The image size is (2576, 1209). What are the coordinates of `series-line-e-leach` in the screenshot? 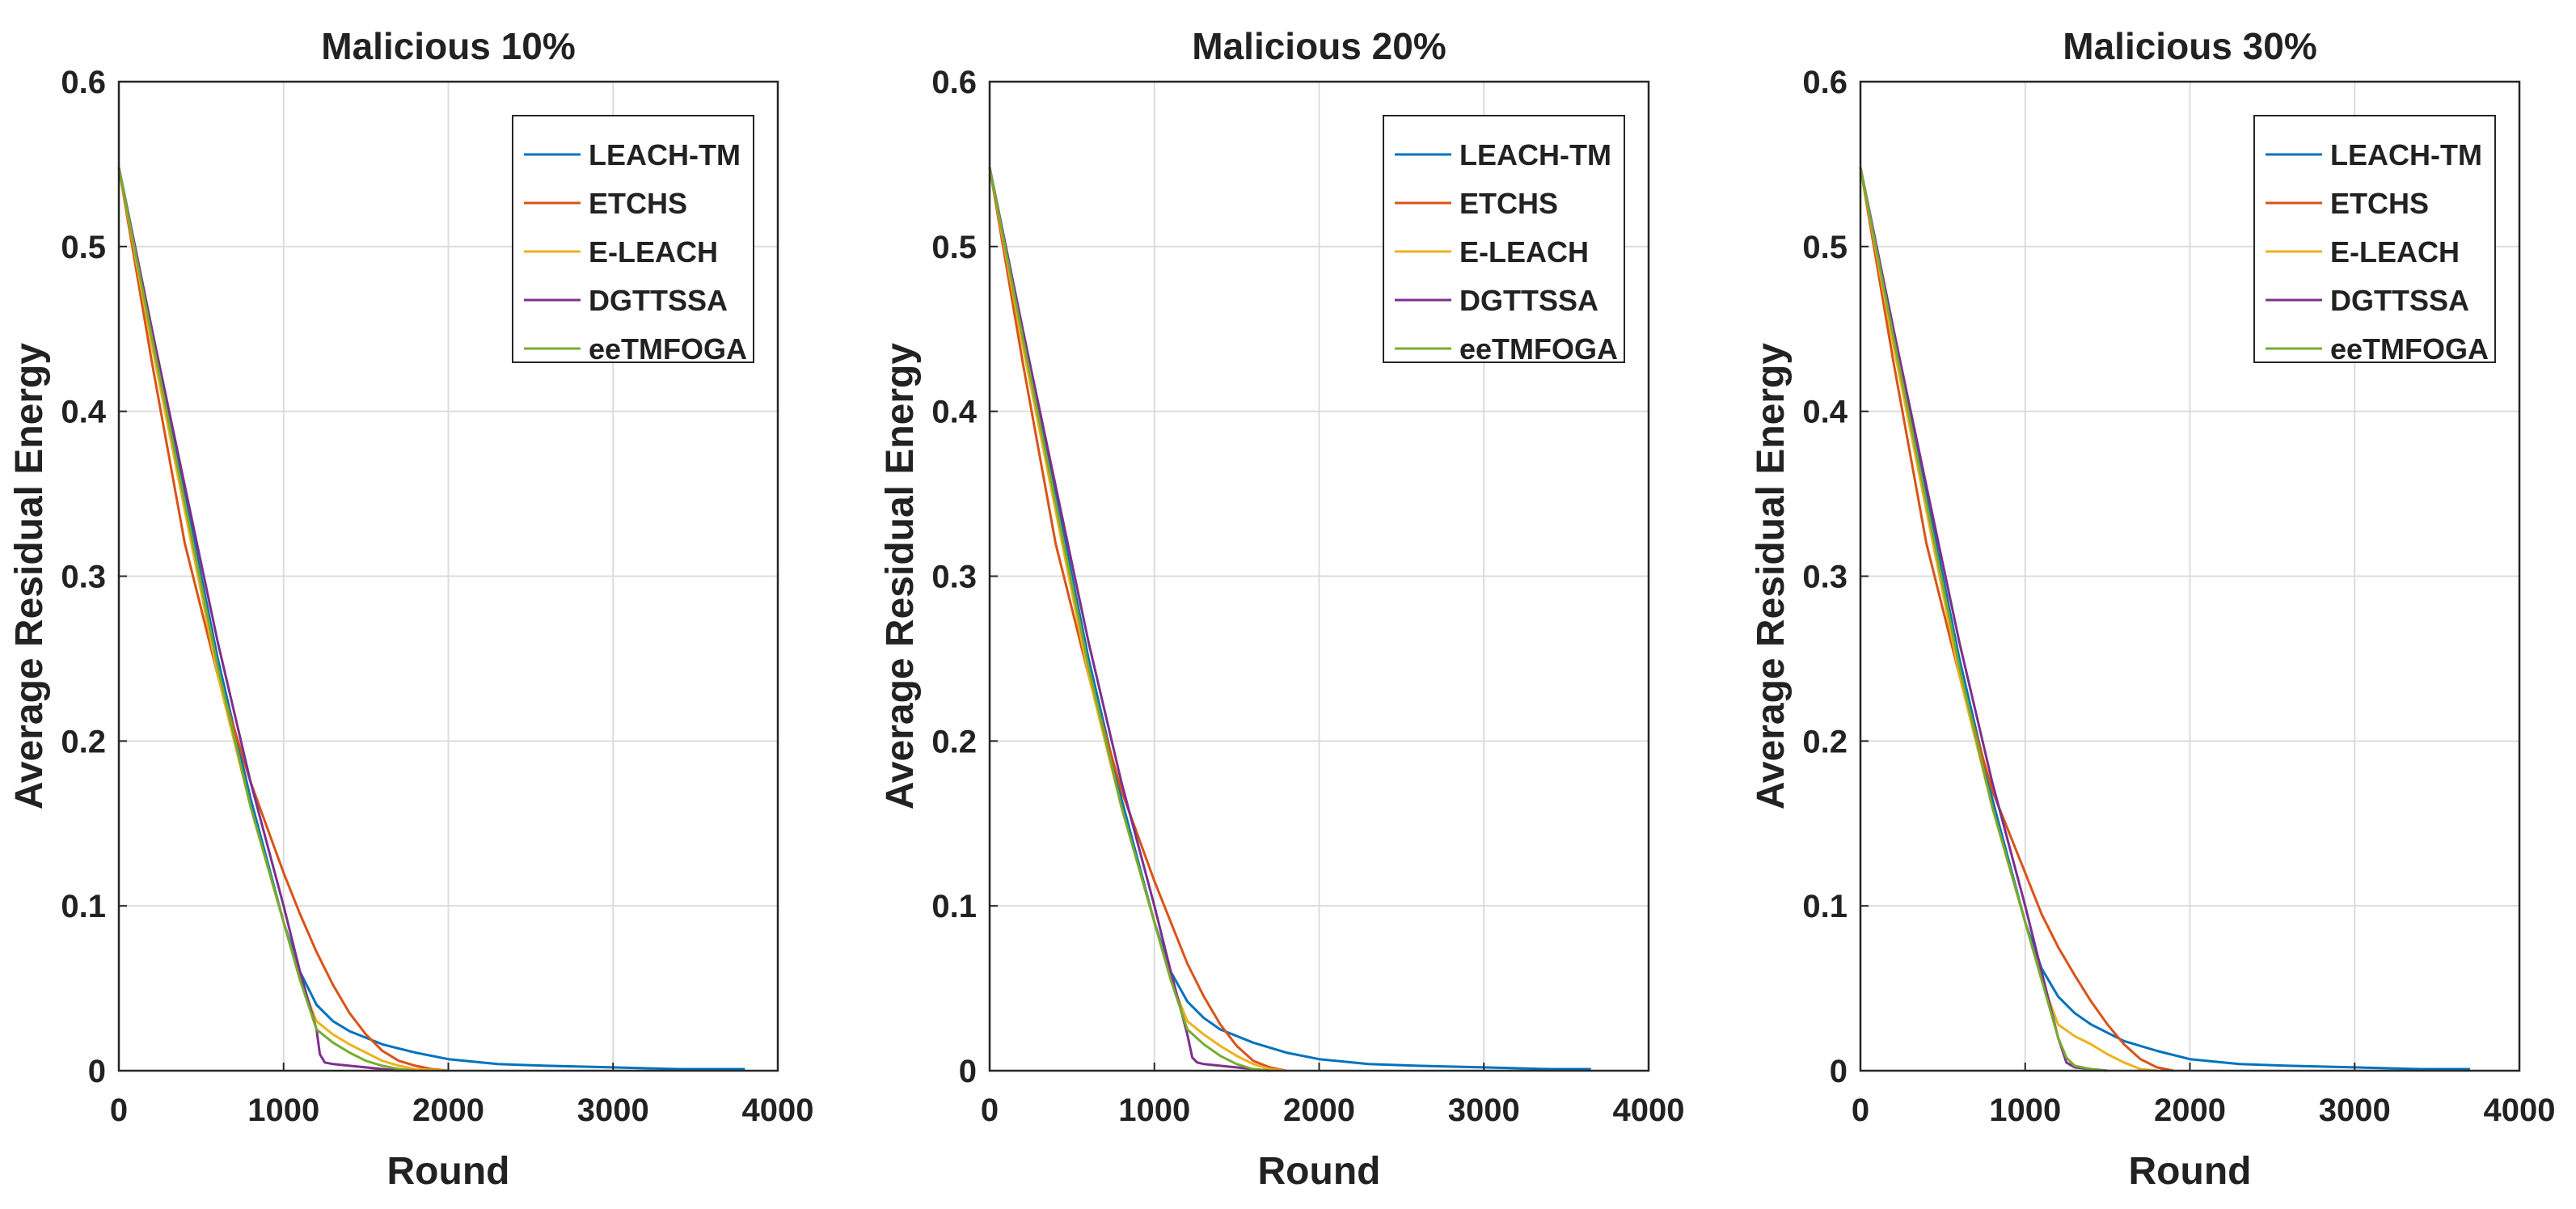 It's located at (283, 619).